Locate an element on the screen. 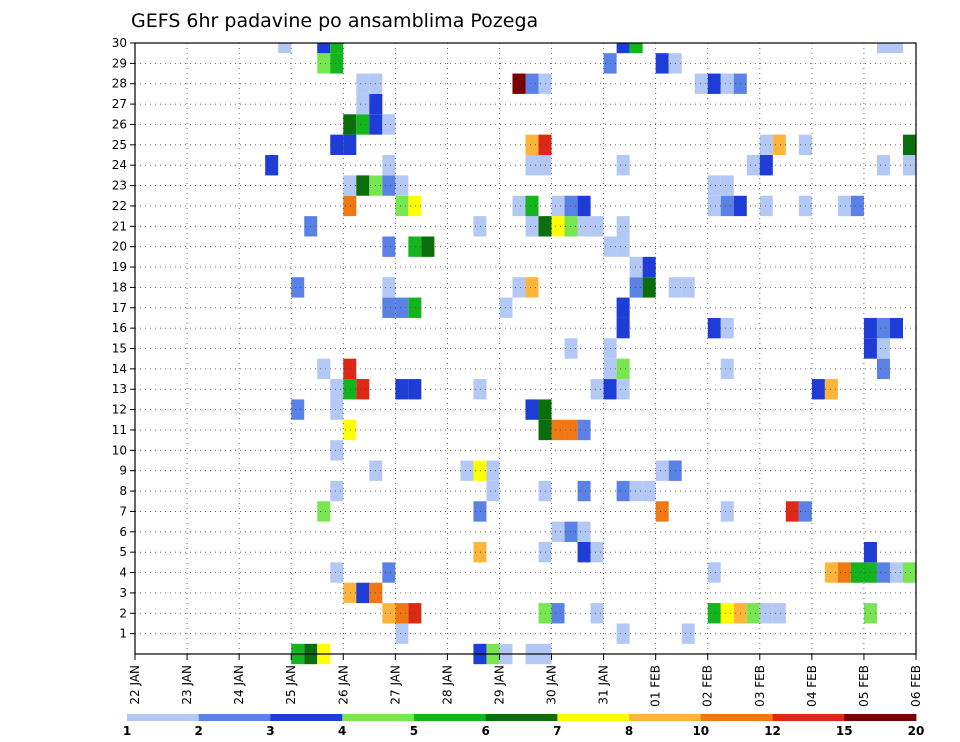 The image size is (960, 742). chart-title: GEFS 6hr padavine po ansamblima Pozega is located at coordinates (334, 21).